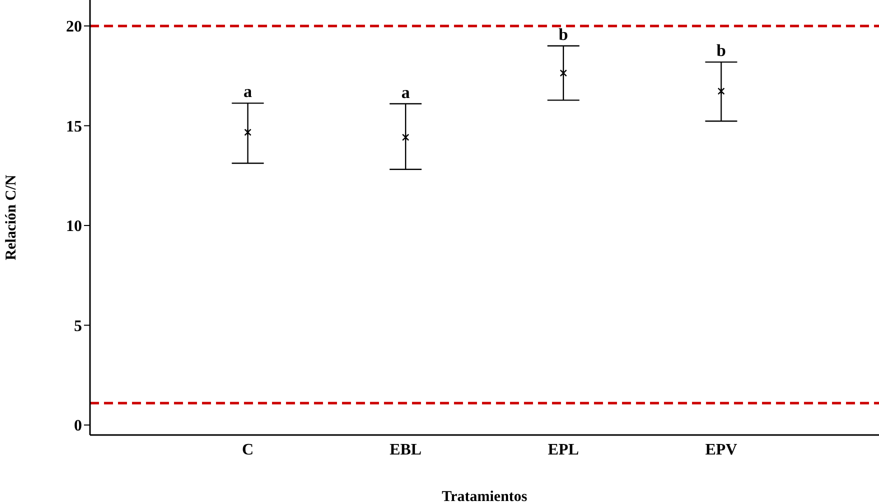 The image size is (879, 503). Describe the element at coordinates (406, 449) in the screenshot. I see `x-tick-label: EBL` at that location.